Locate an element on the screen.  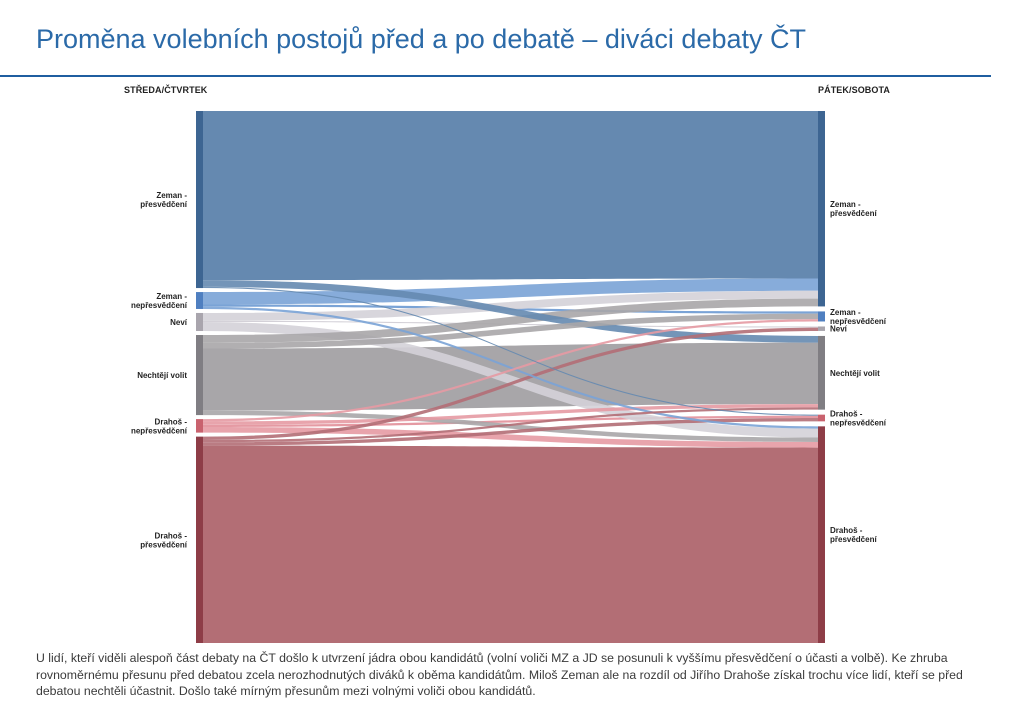
flow-nc-to-zp is located at coordinates (510, 320).